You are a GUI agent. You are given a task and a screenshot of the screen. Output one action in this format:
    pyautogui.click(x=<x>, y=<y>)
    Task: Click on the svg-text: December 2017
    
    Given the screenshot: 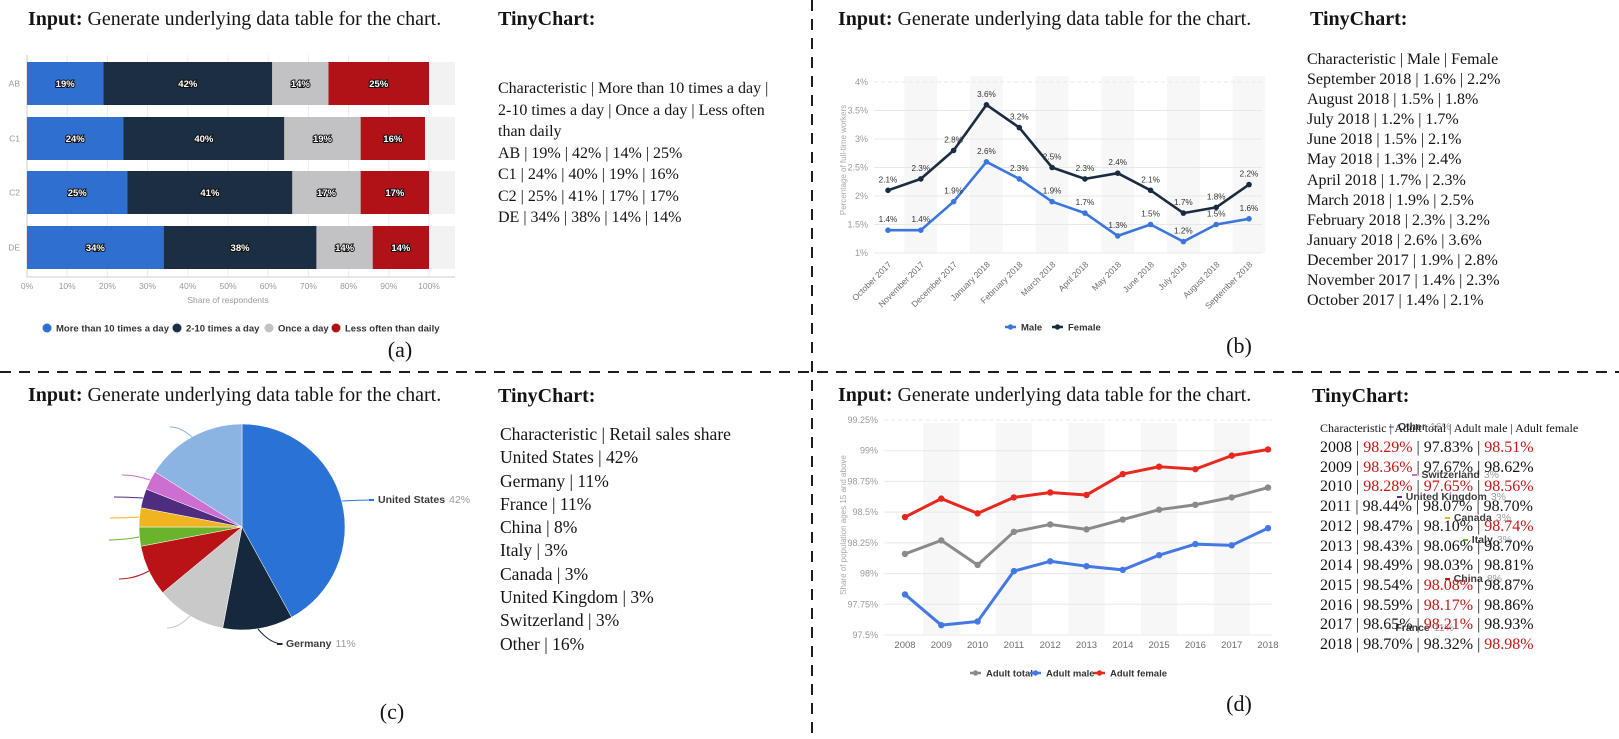 What is the action you would take?
    pyautogui.click(x=934, y=284)
    